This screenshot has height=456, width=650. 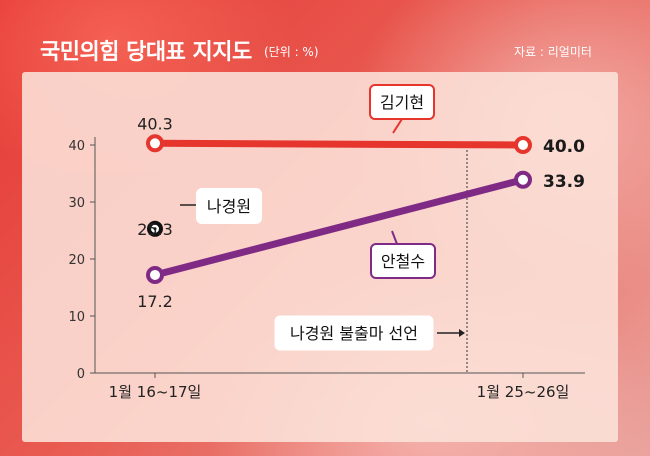 What do you see at coordinates (402, 102) in the screenshot?
I see `legend-kim-text: 김기현` at bounding box center [402, 102].